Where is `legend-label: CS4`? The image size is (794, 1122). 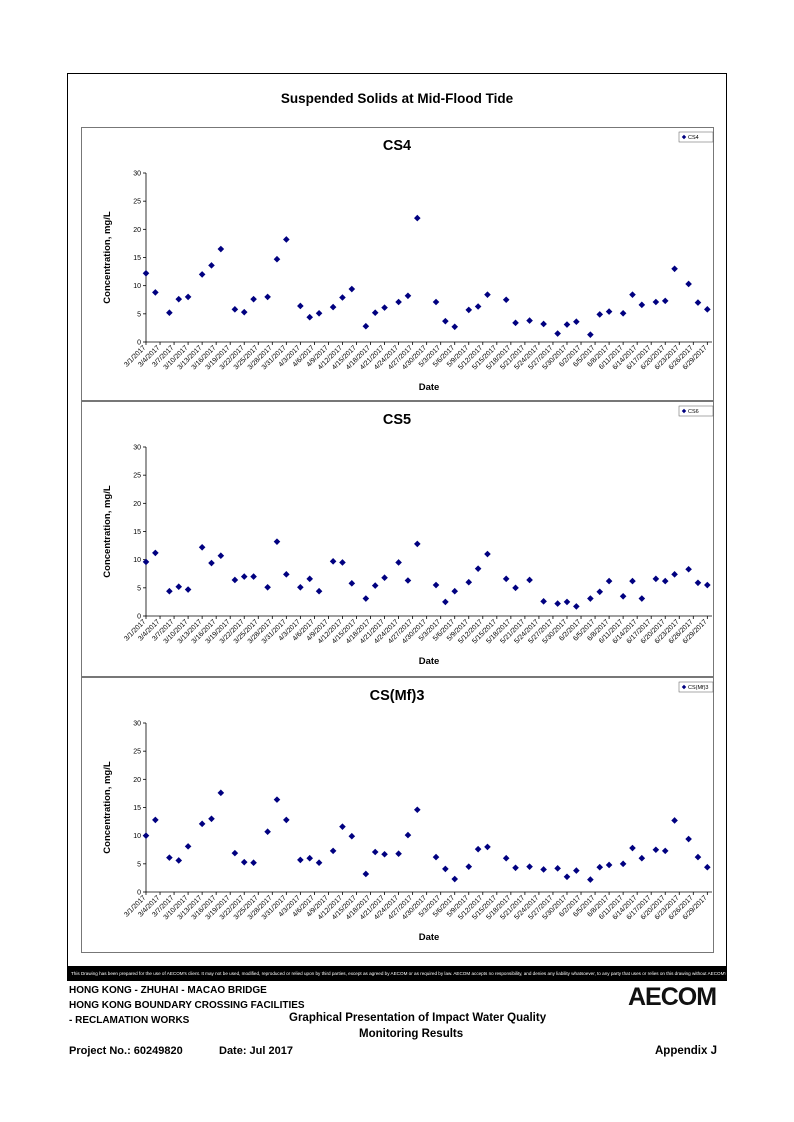
legend-label: CS4 is located at coordinates (693, 138).